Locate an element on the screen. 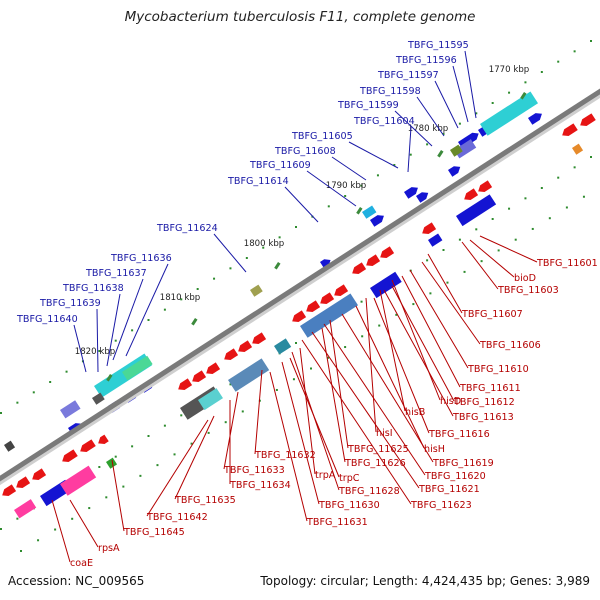 This screenshot has width=600, height=600. reverse-gene-label: TBFG_11634 is located at coordinates (260, 485).